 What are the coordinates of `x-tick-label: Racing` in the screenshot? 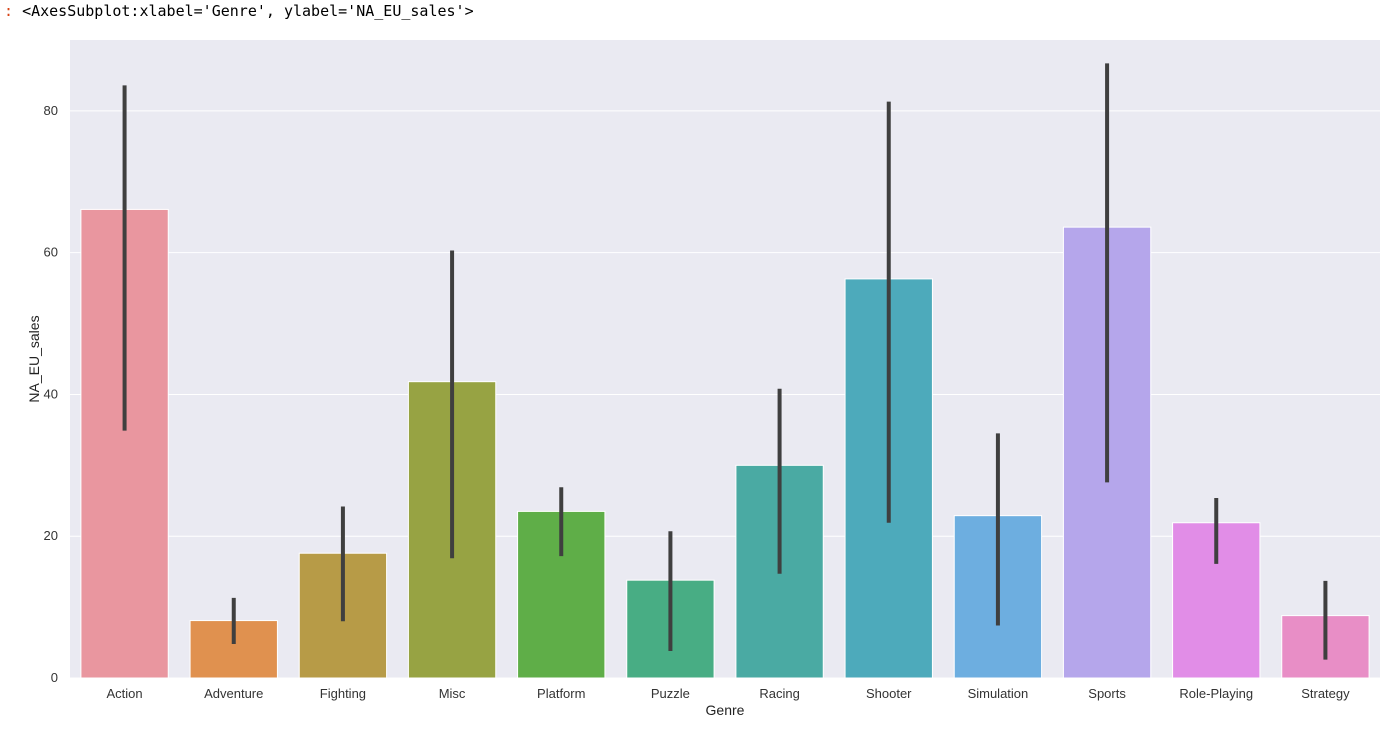 It's located at (779, 693).